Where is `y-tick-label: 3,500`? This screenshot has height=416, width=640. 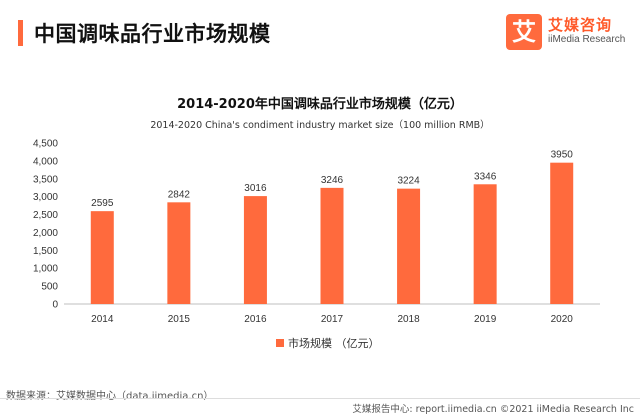
y-tick-label: 3,500 is located at coordinates (45, 179).